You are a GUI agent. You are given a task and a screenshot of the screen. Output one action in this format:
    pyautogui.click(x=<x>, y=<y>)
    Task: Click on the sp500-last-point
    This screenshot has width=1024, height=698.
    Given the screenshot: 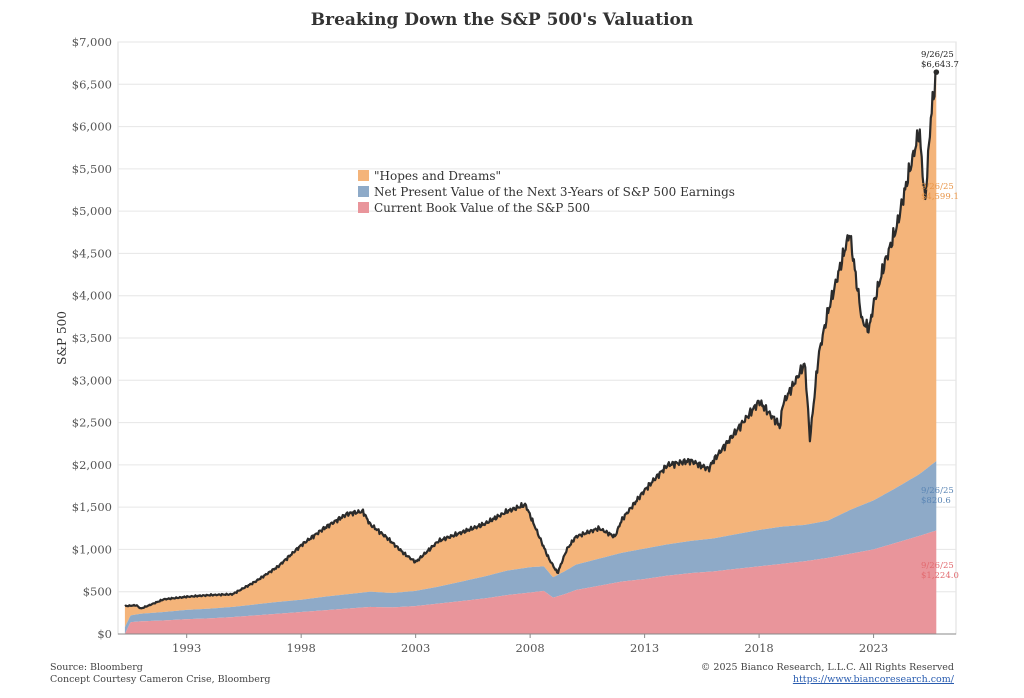 What is the action you would take?
    pyautogui.click(x=936, y=72)
    